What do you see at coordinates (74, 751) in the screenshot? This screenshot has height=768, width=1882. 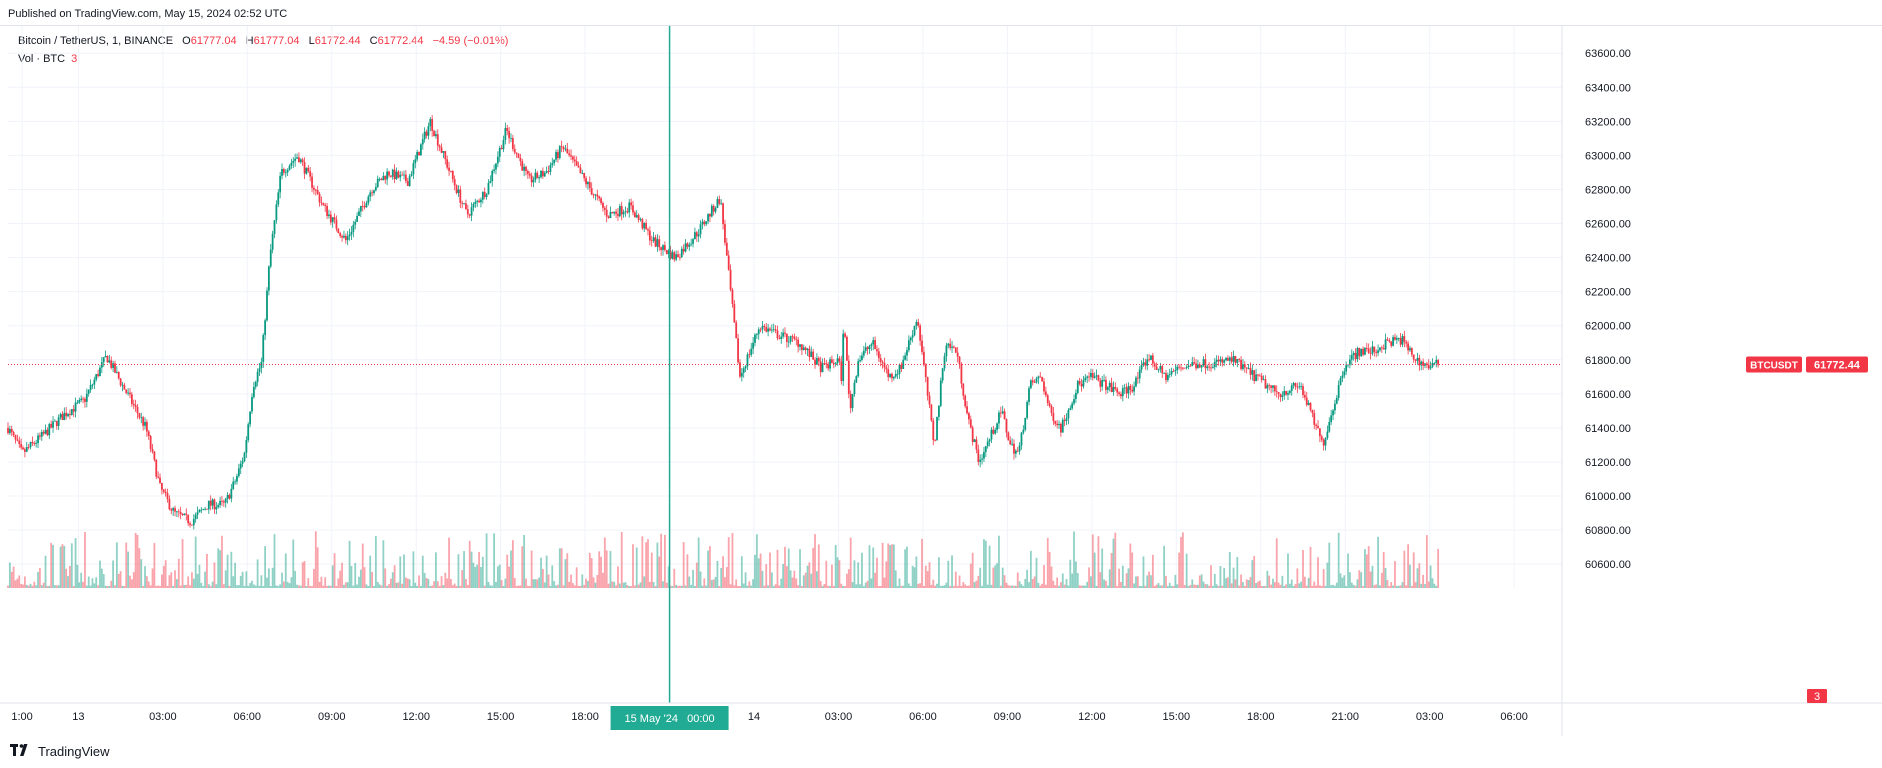 I see `footer-brand: TradingView` at bounding box center [74, 751].